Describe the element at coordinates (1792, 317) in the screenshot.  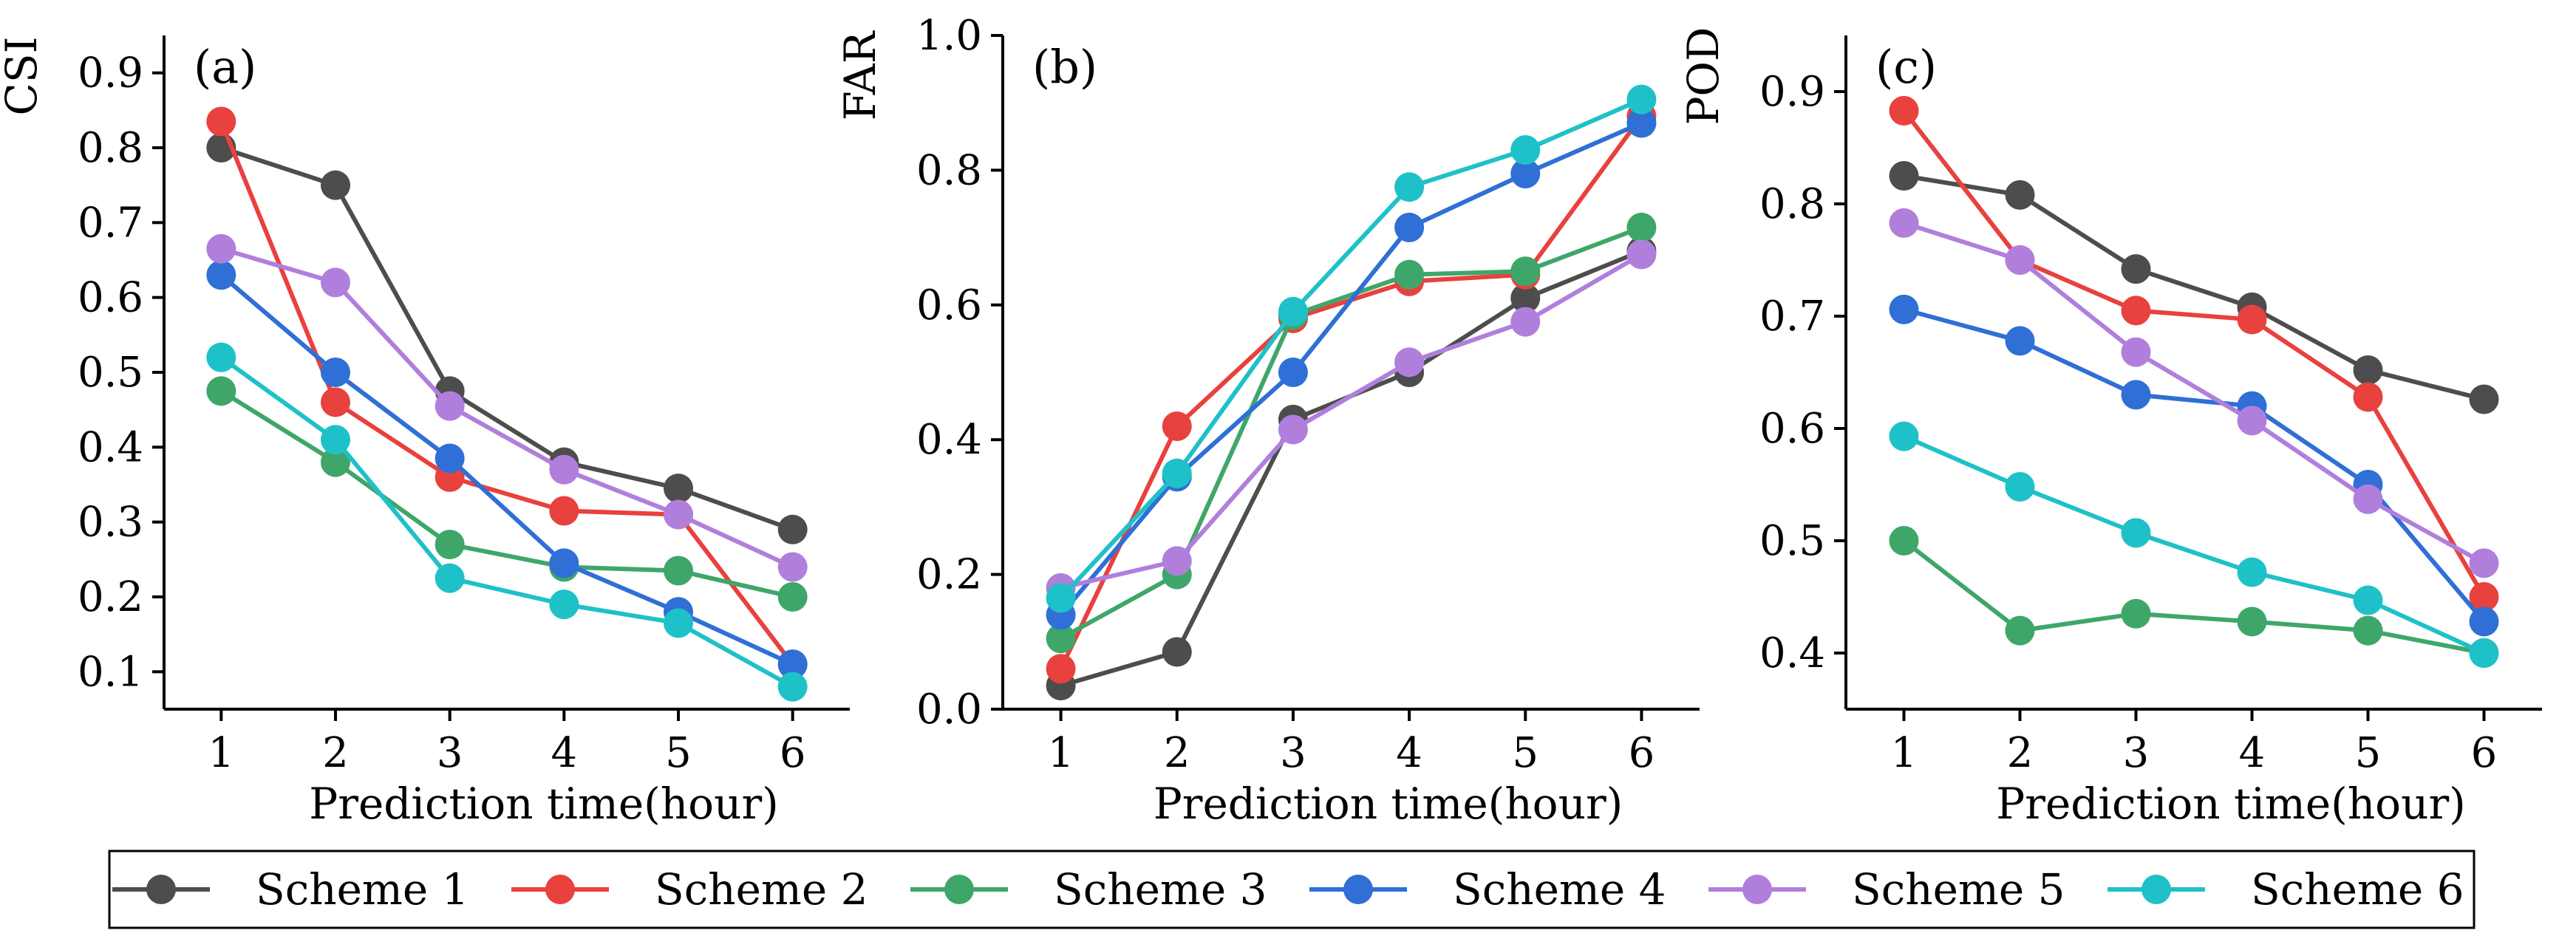
I see `y-tick-label-c: 0.7` at that location.